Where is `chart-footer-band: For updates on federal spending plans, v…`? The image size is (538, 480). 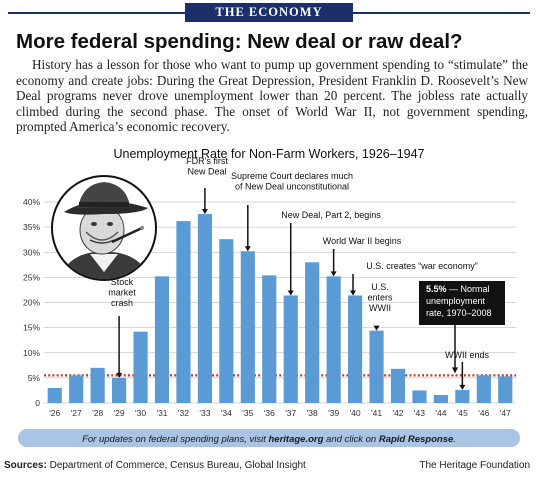
chart-footer-band: For updates on federal spending plans, v… is located at coordinates (269, 438).